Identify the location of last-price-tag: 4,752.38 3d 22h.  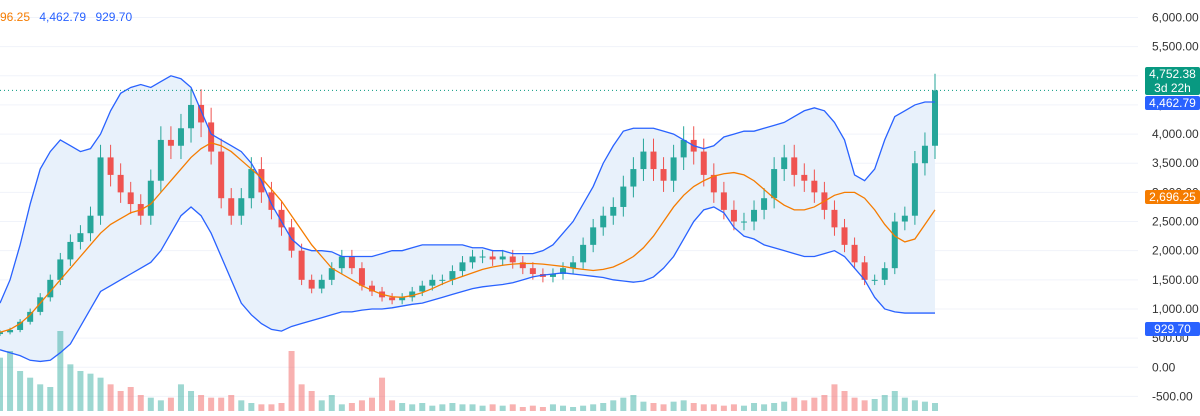
(1172, 81).